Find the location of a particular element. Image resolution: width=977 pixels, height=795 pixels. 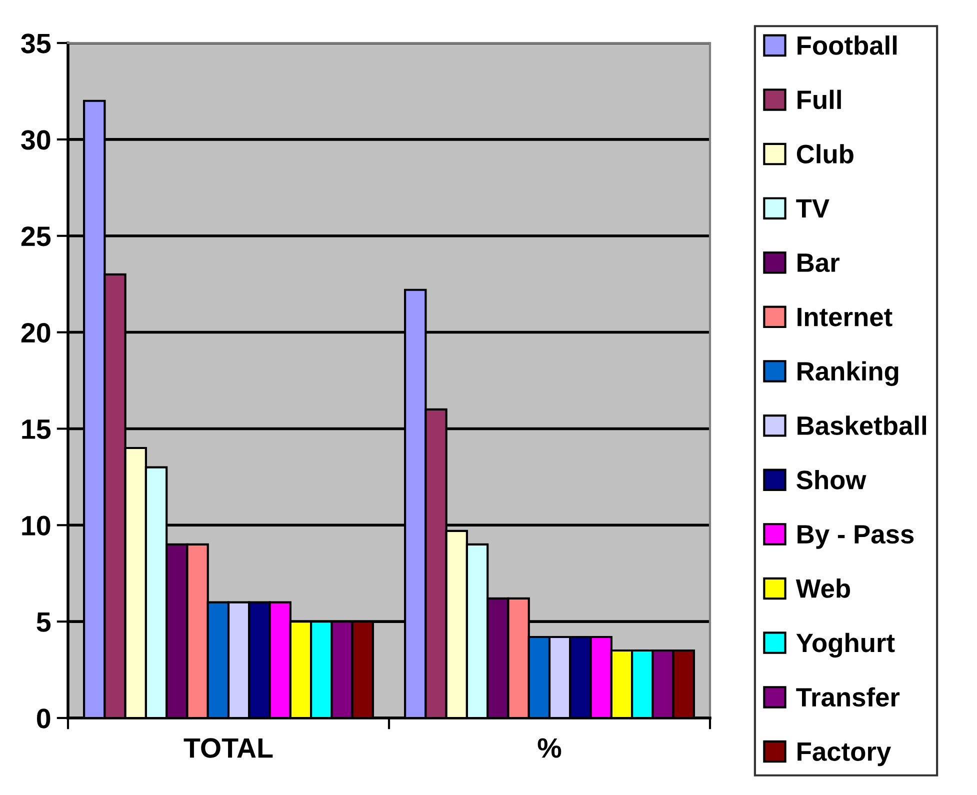

y-tick-label: 0 is located at coordinates (43, 718).